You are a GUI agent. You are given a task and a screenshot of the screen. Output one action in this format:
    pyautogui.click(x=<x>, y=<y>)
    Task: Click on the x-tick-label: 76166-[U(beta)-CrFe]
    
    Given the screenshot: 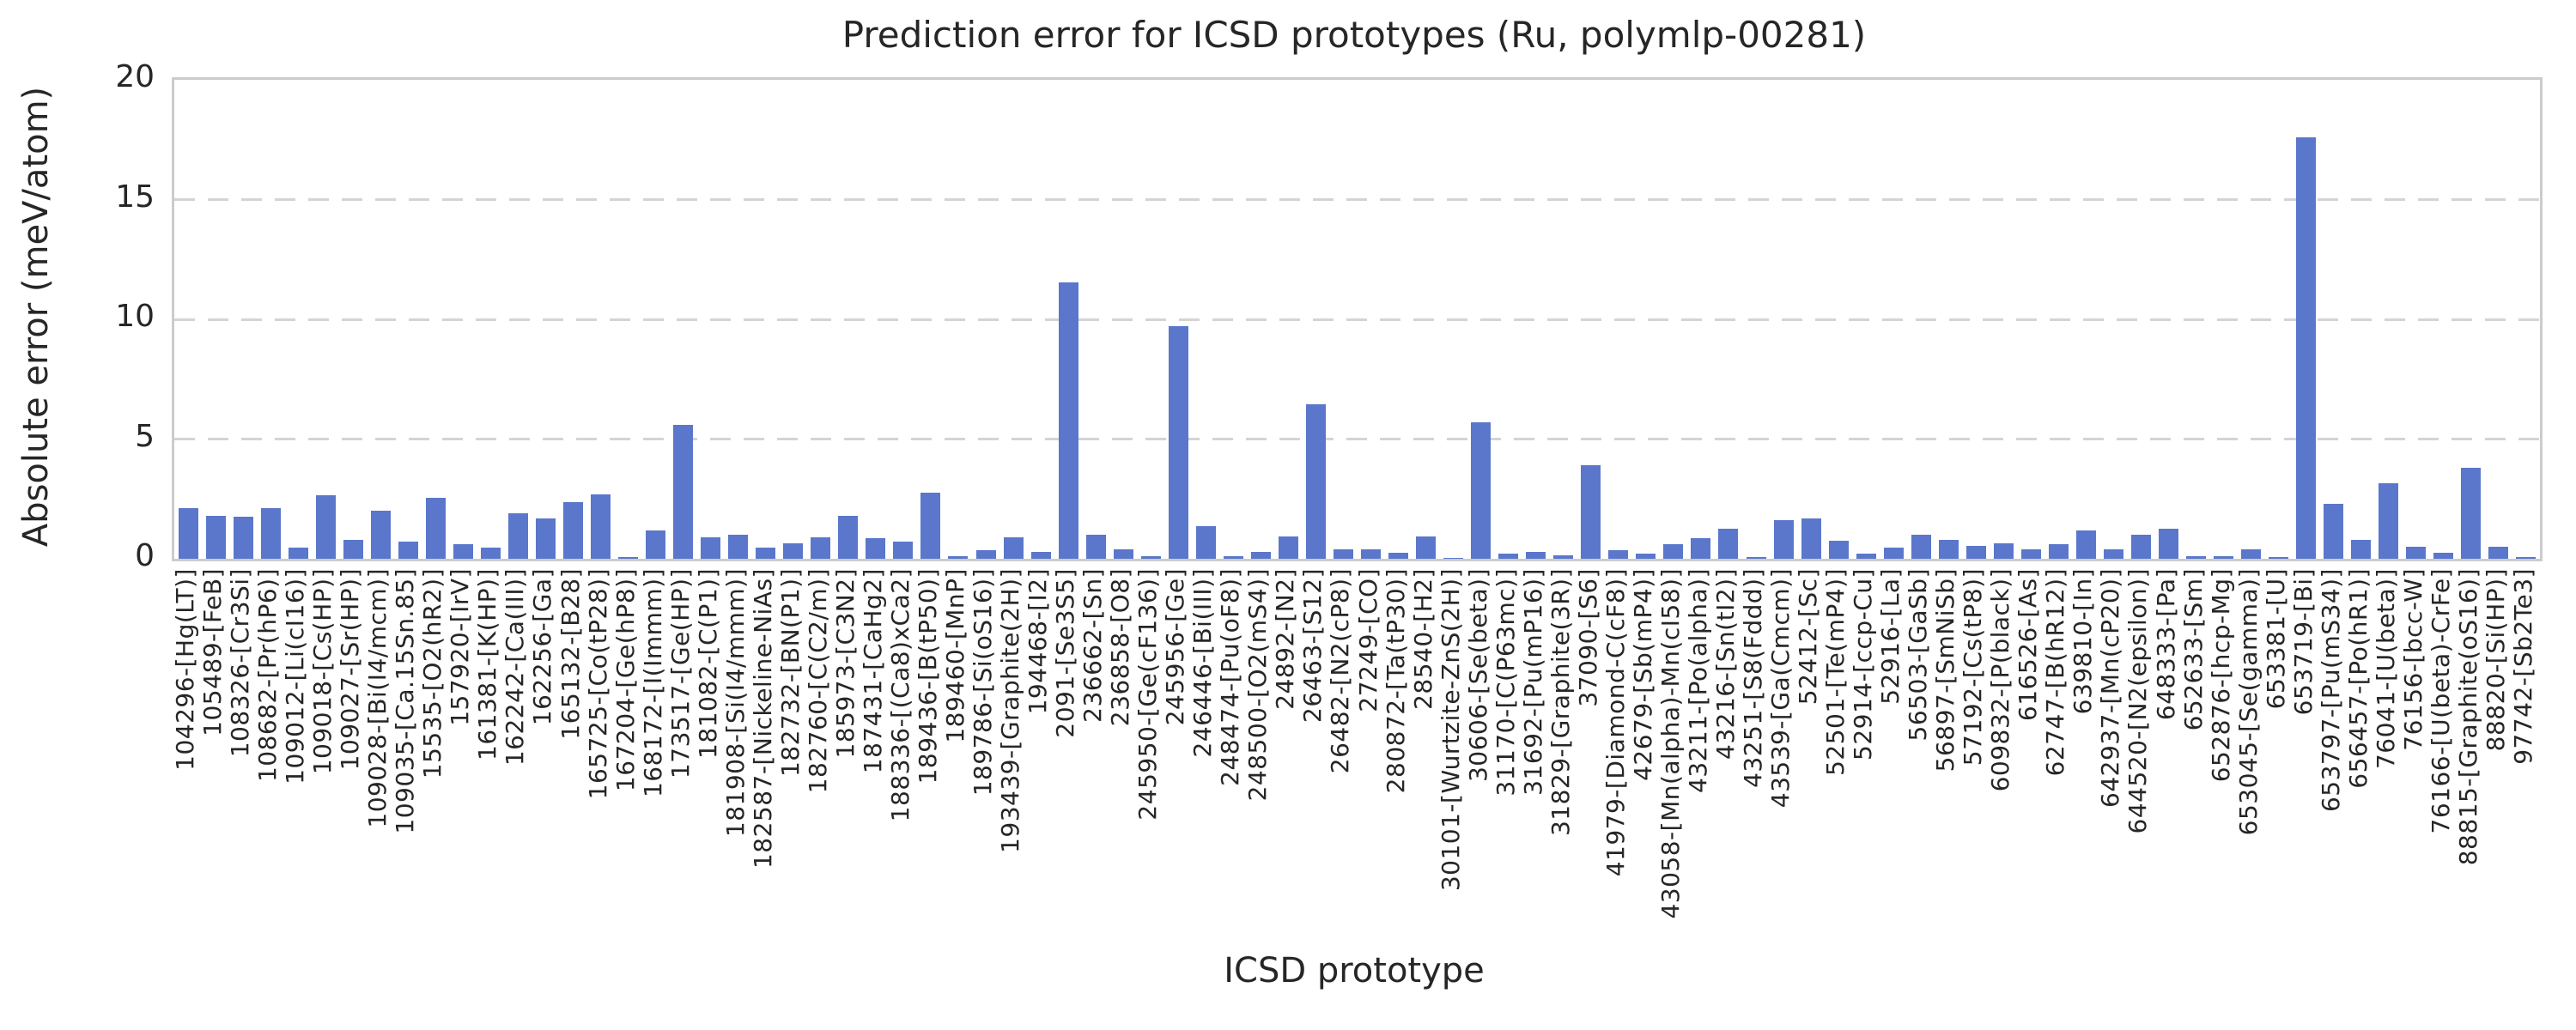 What is the action you would take?
    pyautogui.click(x=2441, y=701)
    